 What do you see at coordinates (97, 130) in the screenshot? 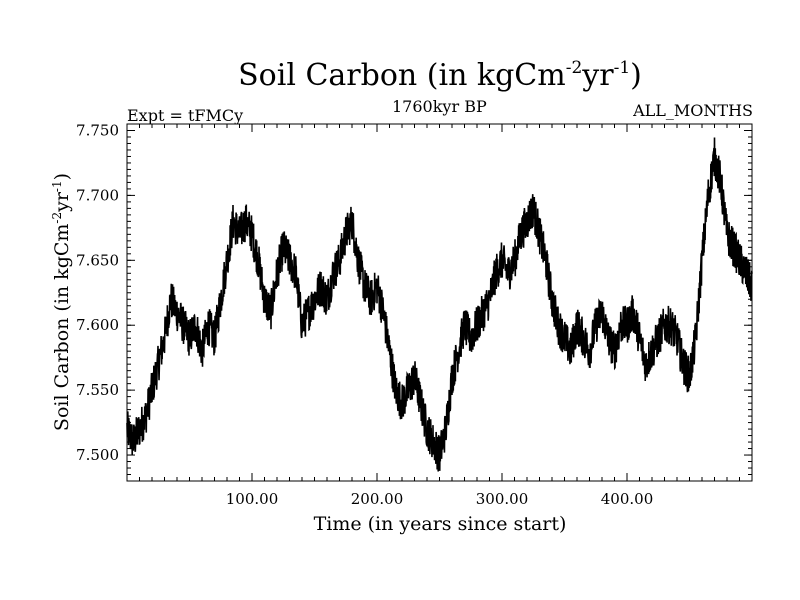
I see `y-tick-label: 7.750` at bounding box center [97, 130].